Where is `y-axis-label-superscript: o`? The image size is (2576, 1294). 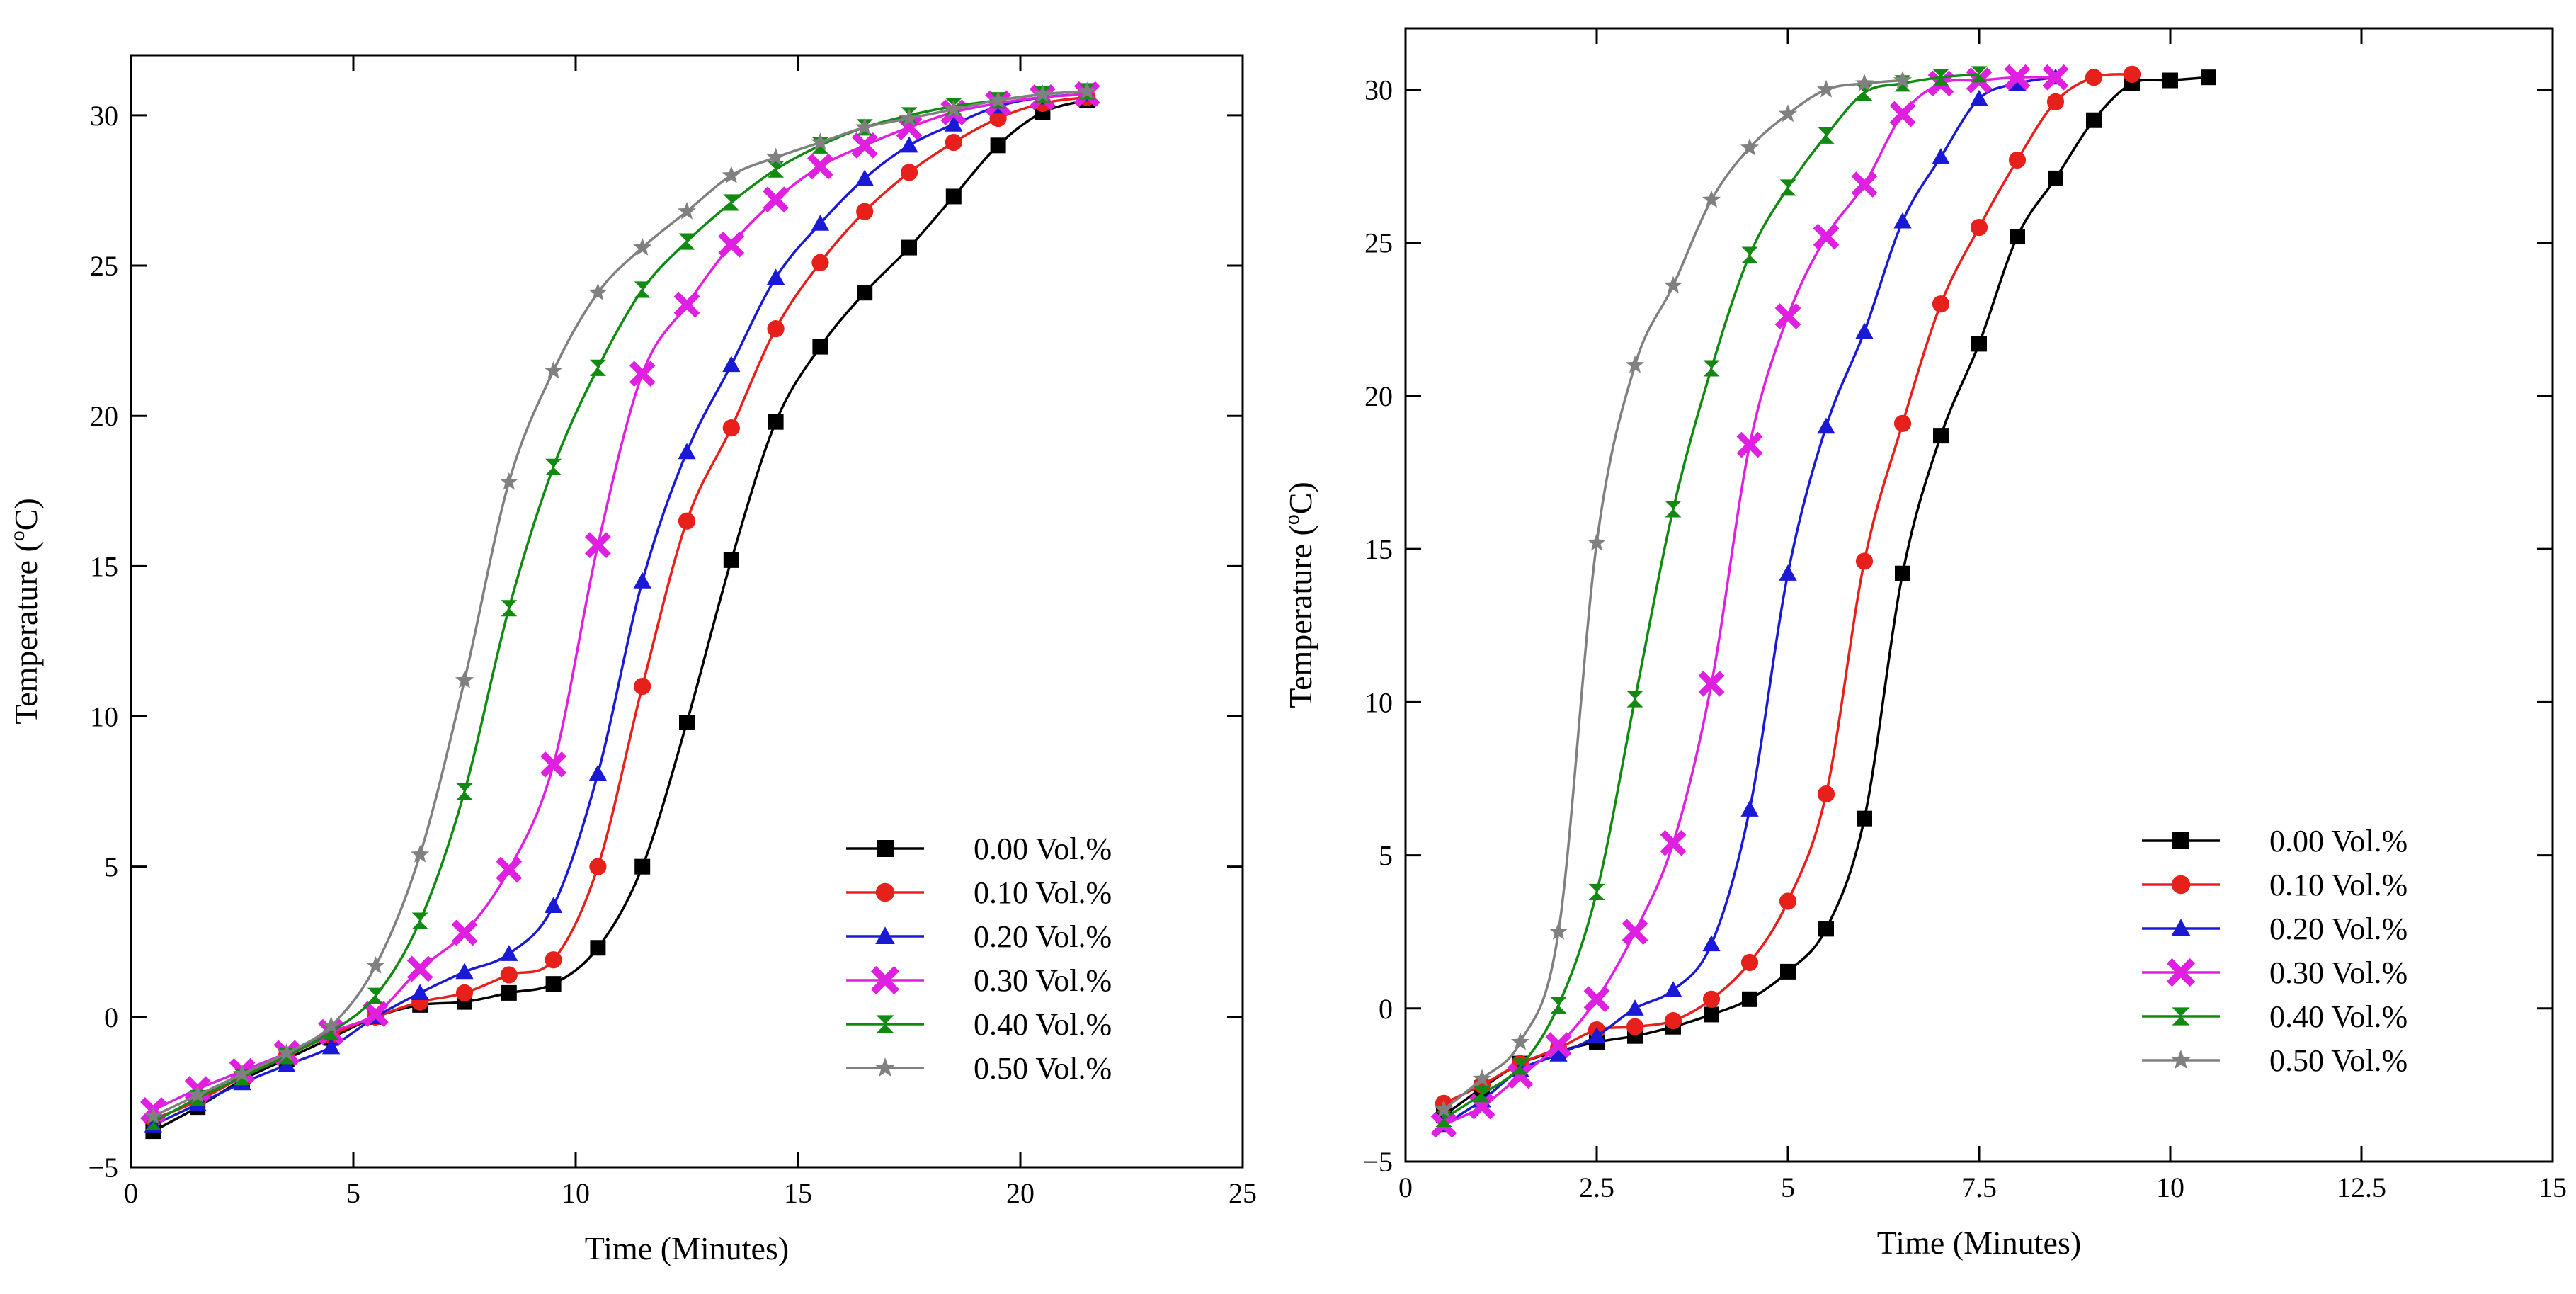 y-axis-label-superscript: o is located at coordinates (1292, 519).